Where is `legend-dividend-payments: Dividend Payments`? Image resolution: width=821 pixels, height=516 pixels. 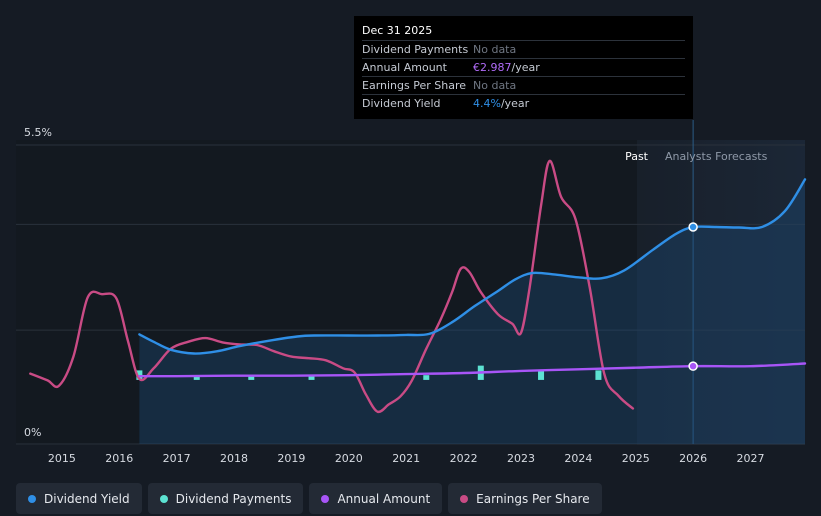
legend-dividend-payments: Dividend Payments is located at coordinates (225, 498).